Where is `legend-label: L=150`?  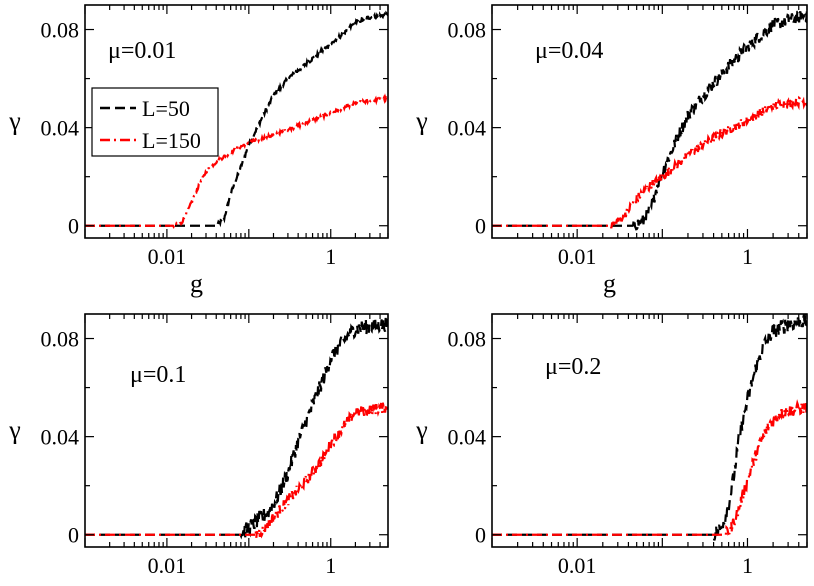
legend-label: L=150 is located at coordinates (171, 140).